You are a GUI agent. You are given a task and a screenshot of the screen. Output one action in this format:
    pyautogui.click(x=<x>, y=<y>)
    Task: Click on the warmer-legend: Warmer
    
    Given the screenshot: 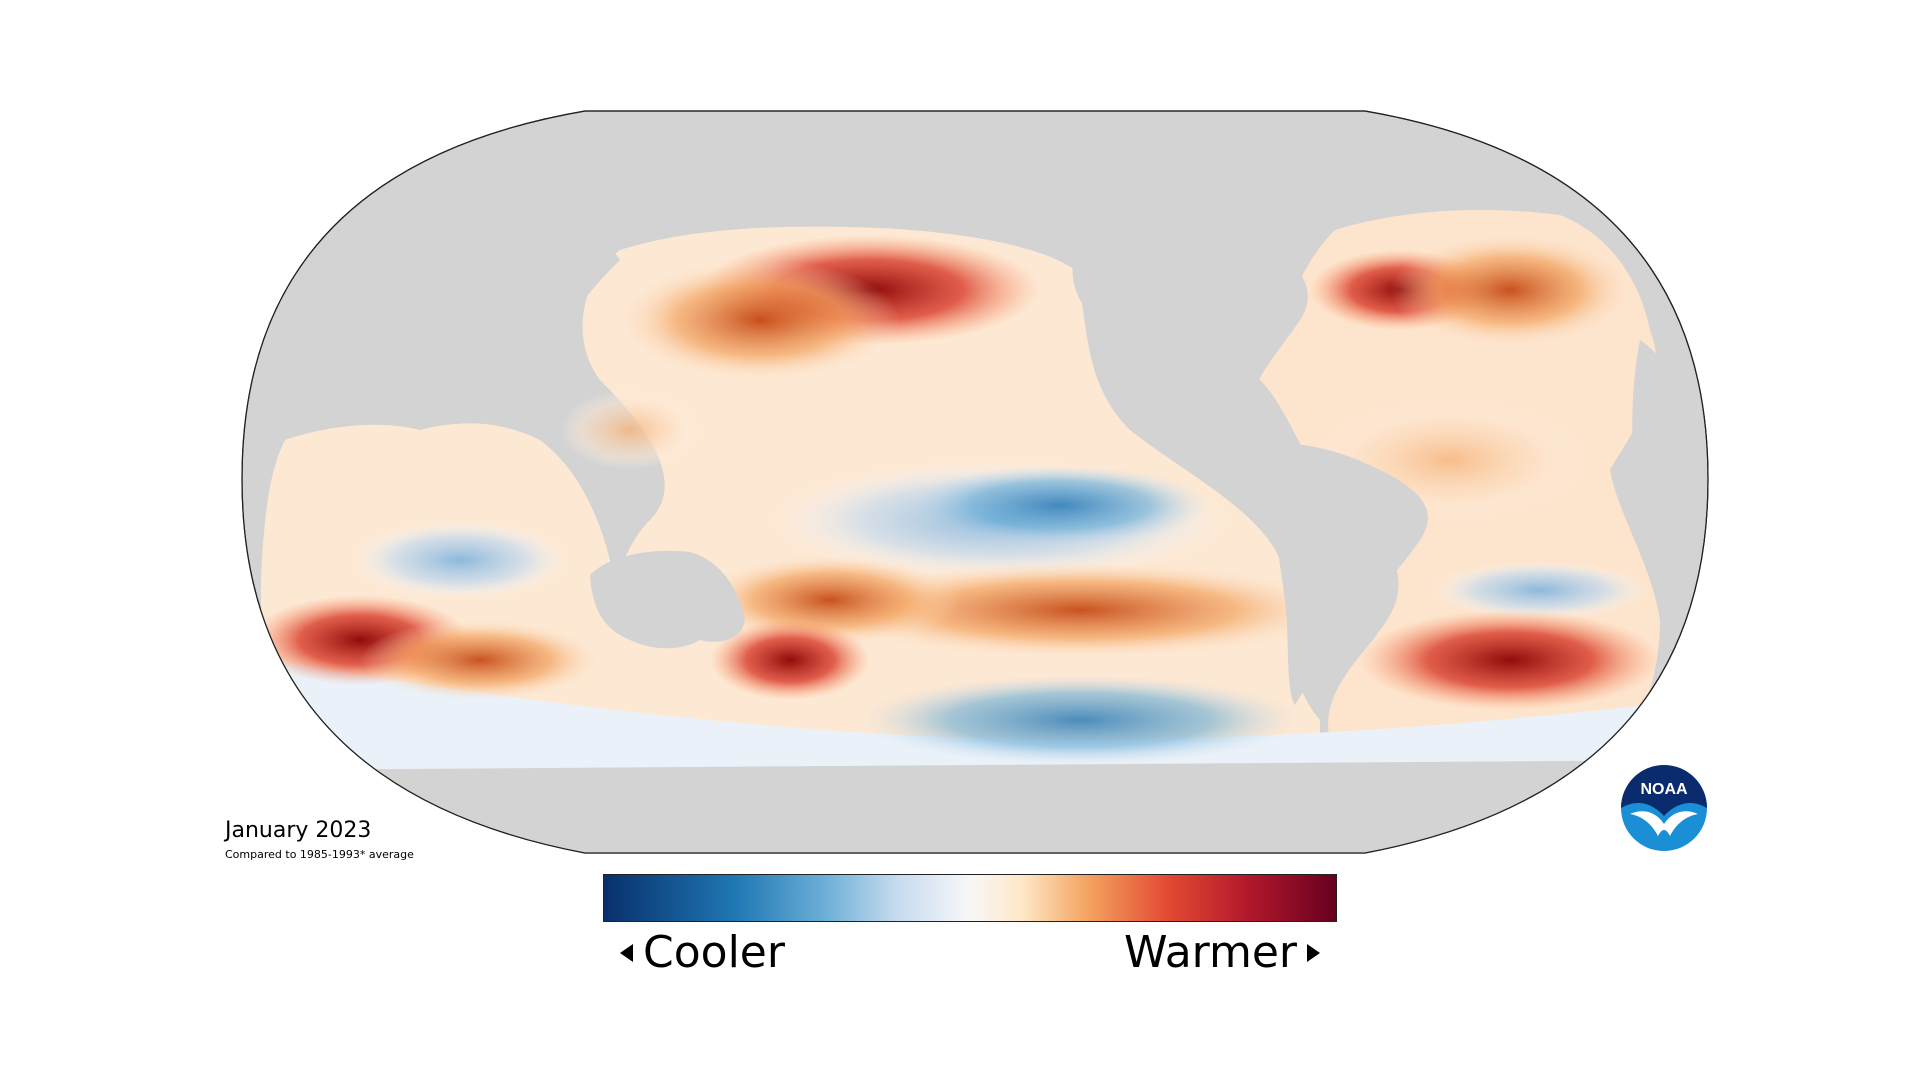 What is the action you would take?
    pyautogui.click(x=1222, y=953)
    